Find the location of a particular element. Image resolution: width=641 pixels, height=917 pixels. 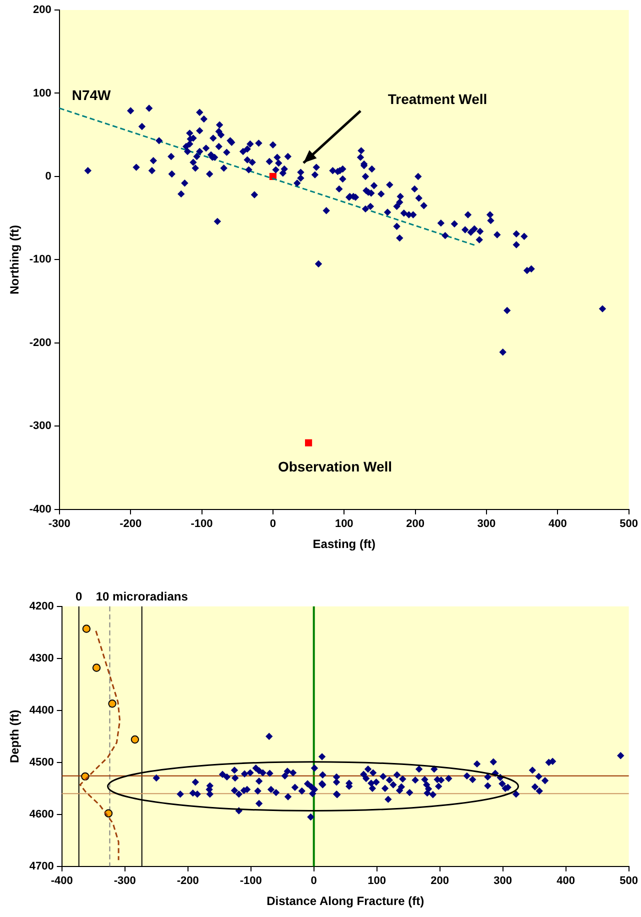

y-axis-title: Depth (ft) is located at coordinates (15, 737).